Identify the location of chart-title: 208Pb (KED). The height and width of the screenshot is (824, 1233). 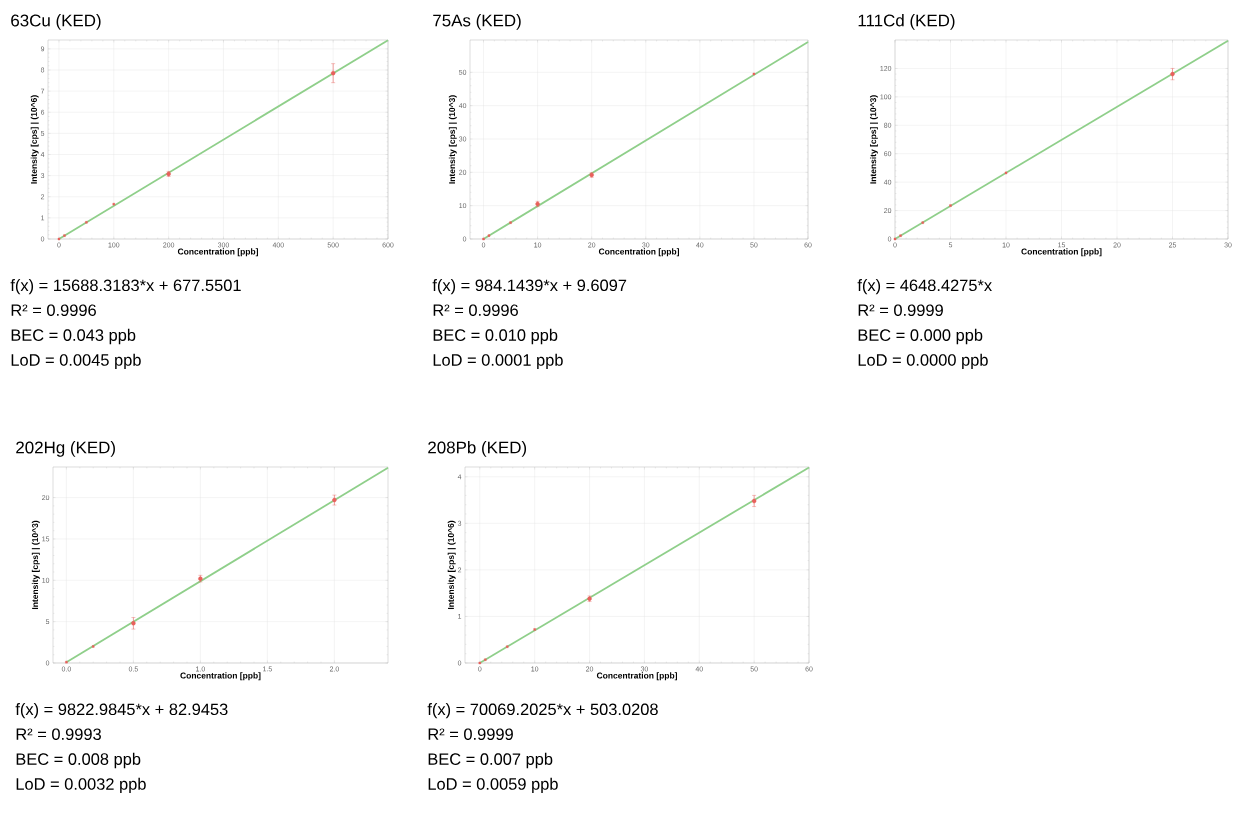
(477, 449).